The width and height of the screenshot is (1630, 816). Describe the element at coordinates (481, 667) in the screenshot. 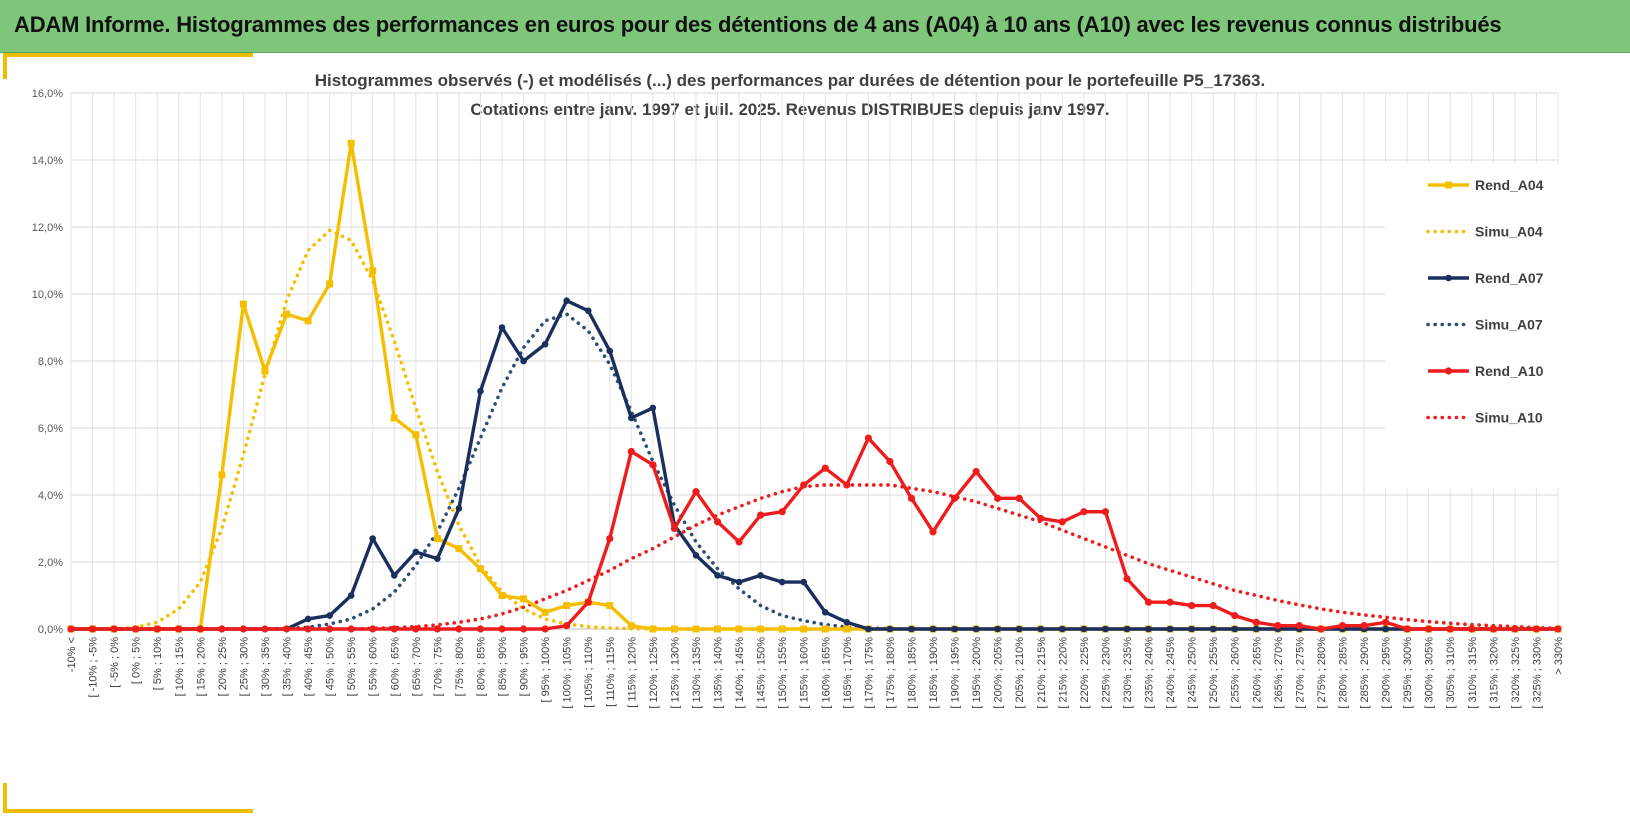

I see `x-tick-label: [ 80% ; 85%` at that location.